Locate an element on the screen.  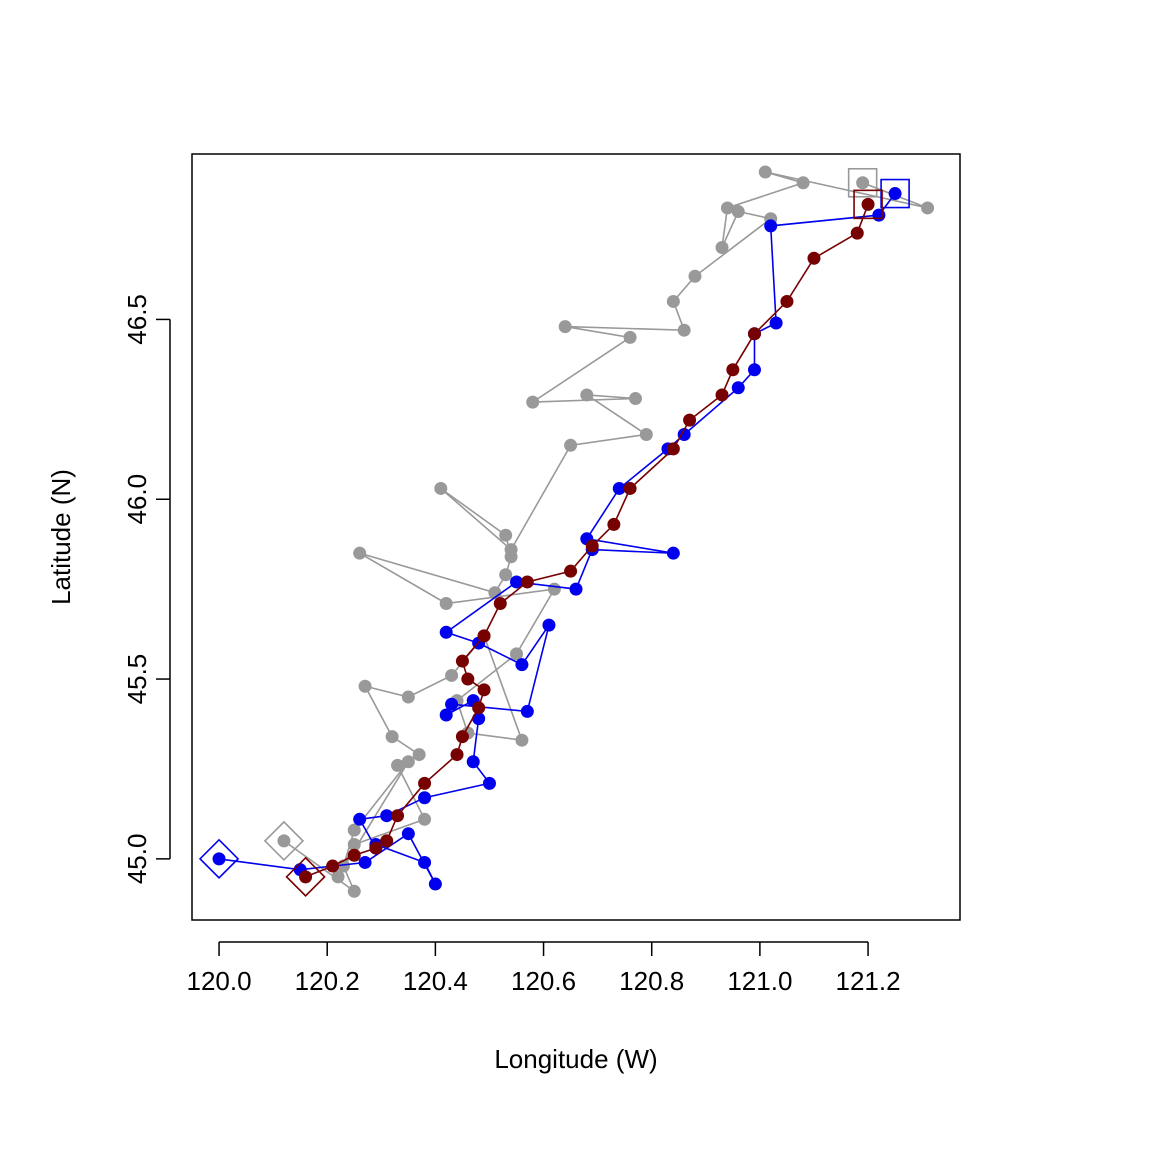
y-tick-label: 45.0 is located at coordinates (137, 859).